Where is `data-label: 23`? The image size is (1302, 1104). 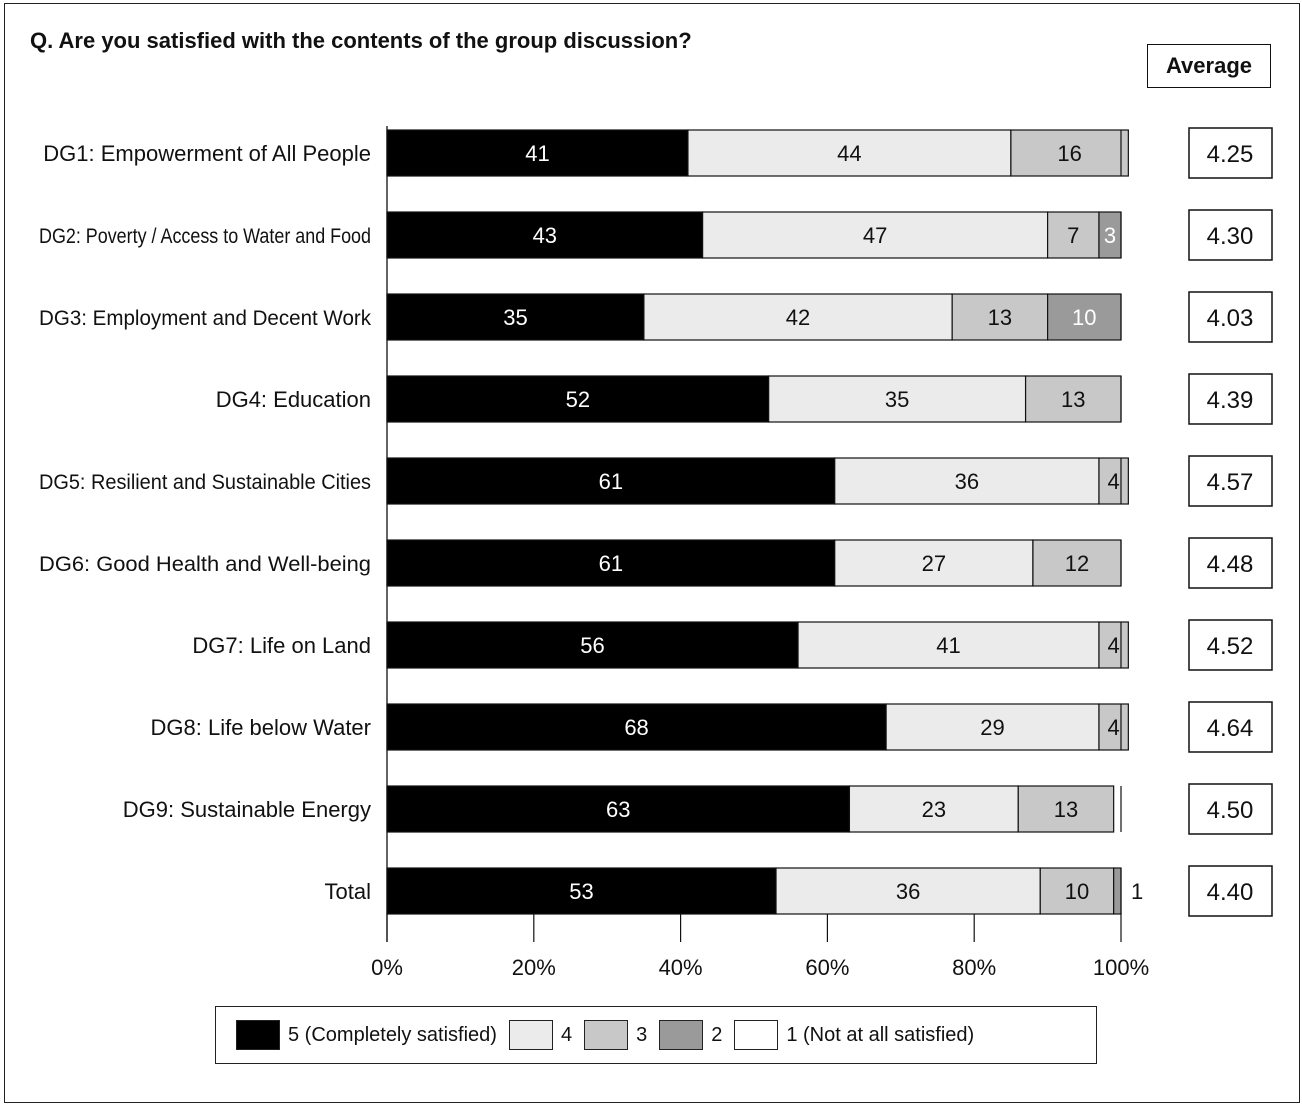
data-label: 23 is located at coordinates (934, 809).